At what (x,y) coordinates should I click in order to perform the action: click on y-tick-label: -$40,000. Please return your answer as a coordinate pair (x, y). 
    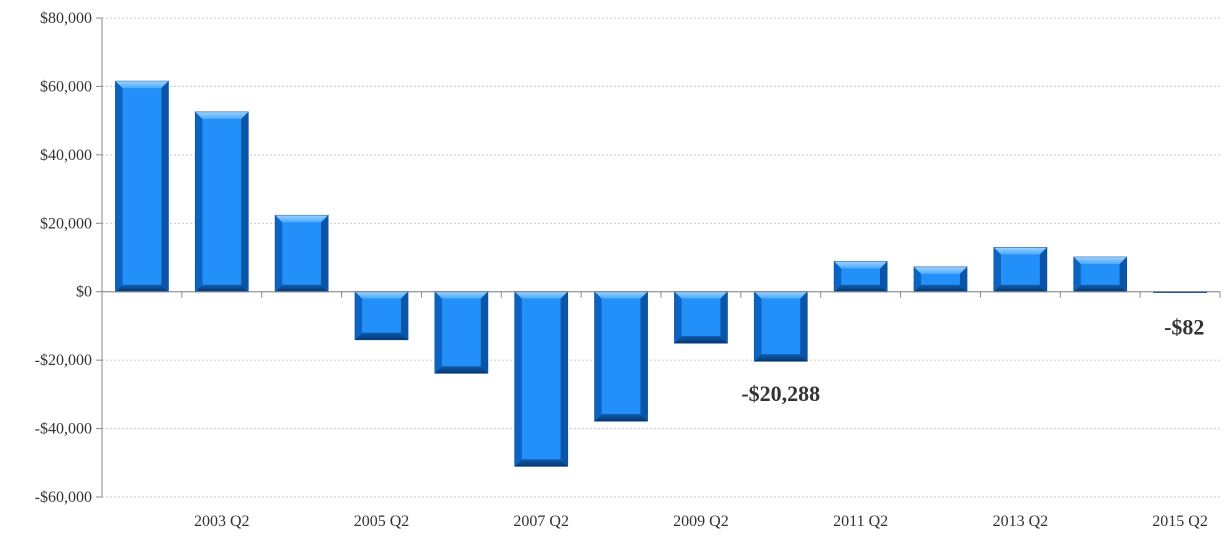
    Looking at the image, I should click on (63, 429).